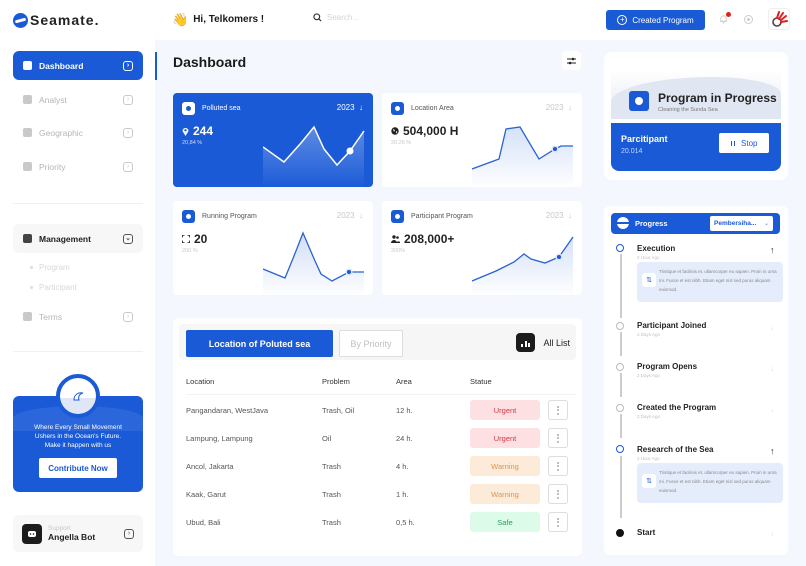 The height and width of the screenshot is (566, 806). Describe the element at coordinates (65, 20) in the screenshot. I see `logo-text: Seamate.` at that location.